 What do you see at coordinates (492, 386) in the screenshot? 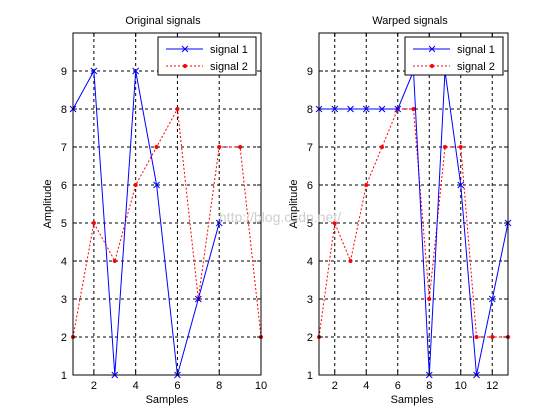
I see `x-tick-label: 12` at bounding box center [492, 386].